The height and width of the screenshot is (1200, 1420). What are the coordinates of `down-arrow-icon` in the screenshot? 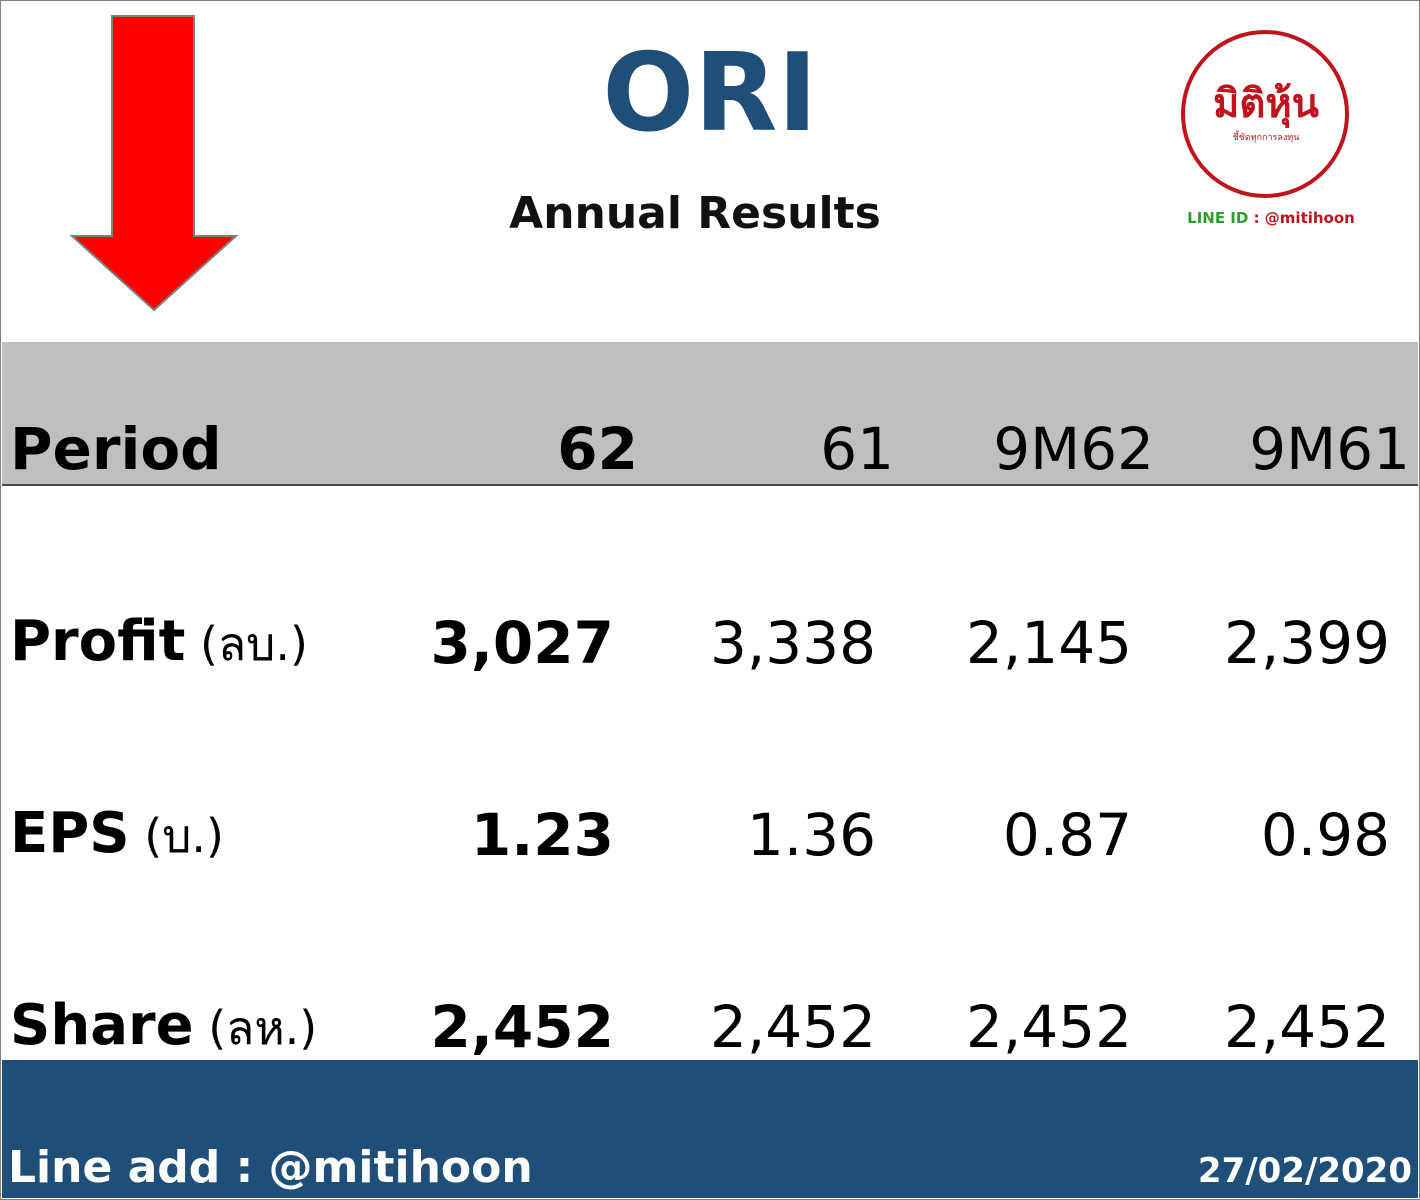 It's located at (154, 163).